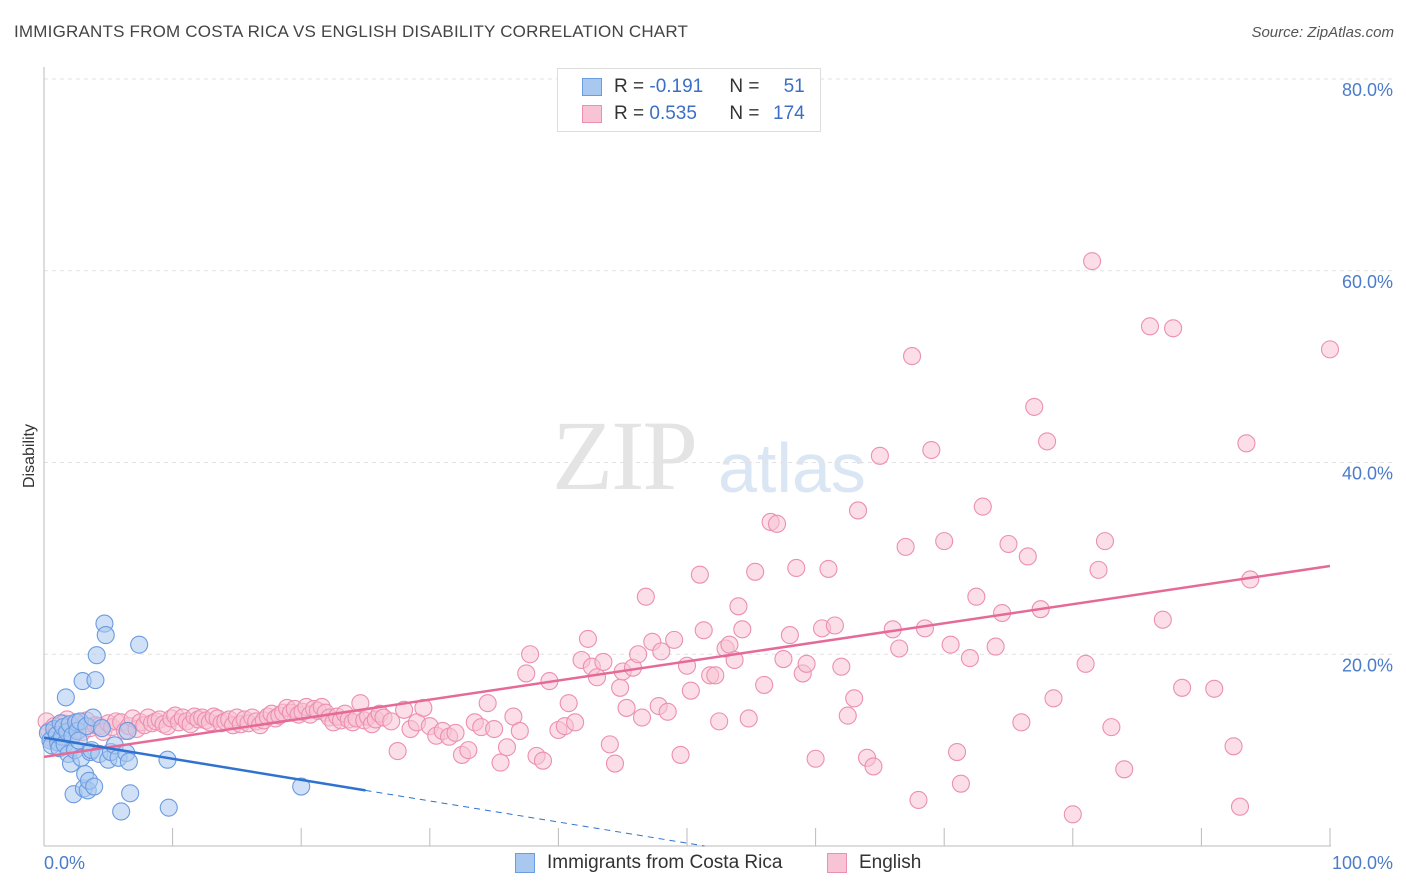 The width and height of the screenshot is (1406, 892). Describe the element at coordinates (29, 456) in the screenshot. I see `y-axis-title: Disability` at that location.